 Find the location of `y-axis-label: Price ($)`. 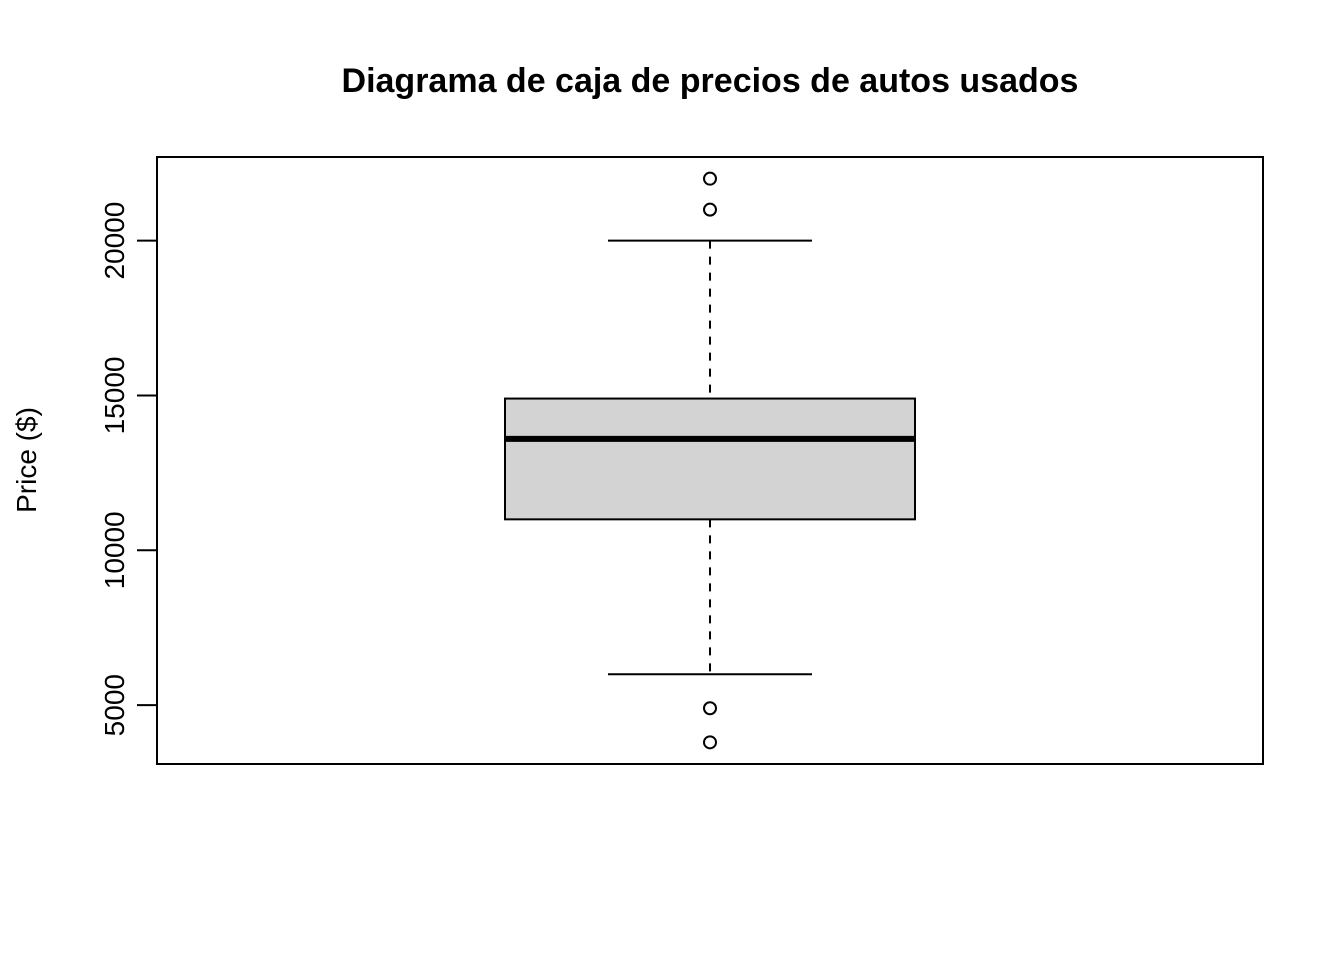

y-axis-label: Price ($) is located at coordinates (26, 460).